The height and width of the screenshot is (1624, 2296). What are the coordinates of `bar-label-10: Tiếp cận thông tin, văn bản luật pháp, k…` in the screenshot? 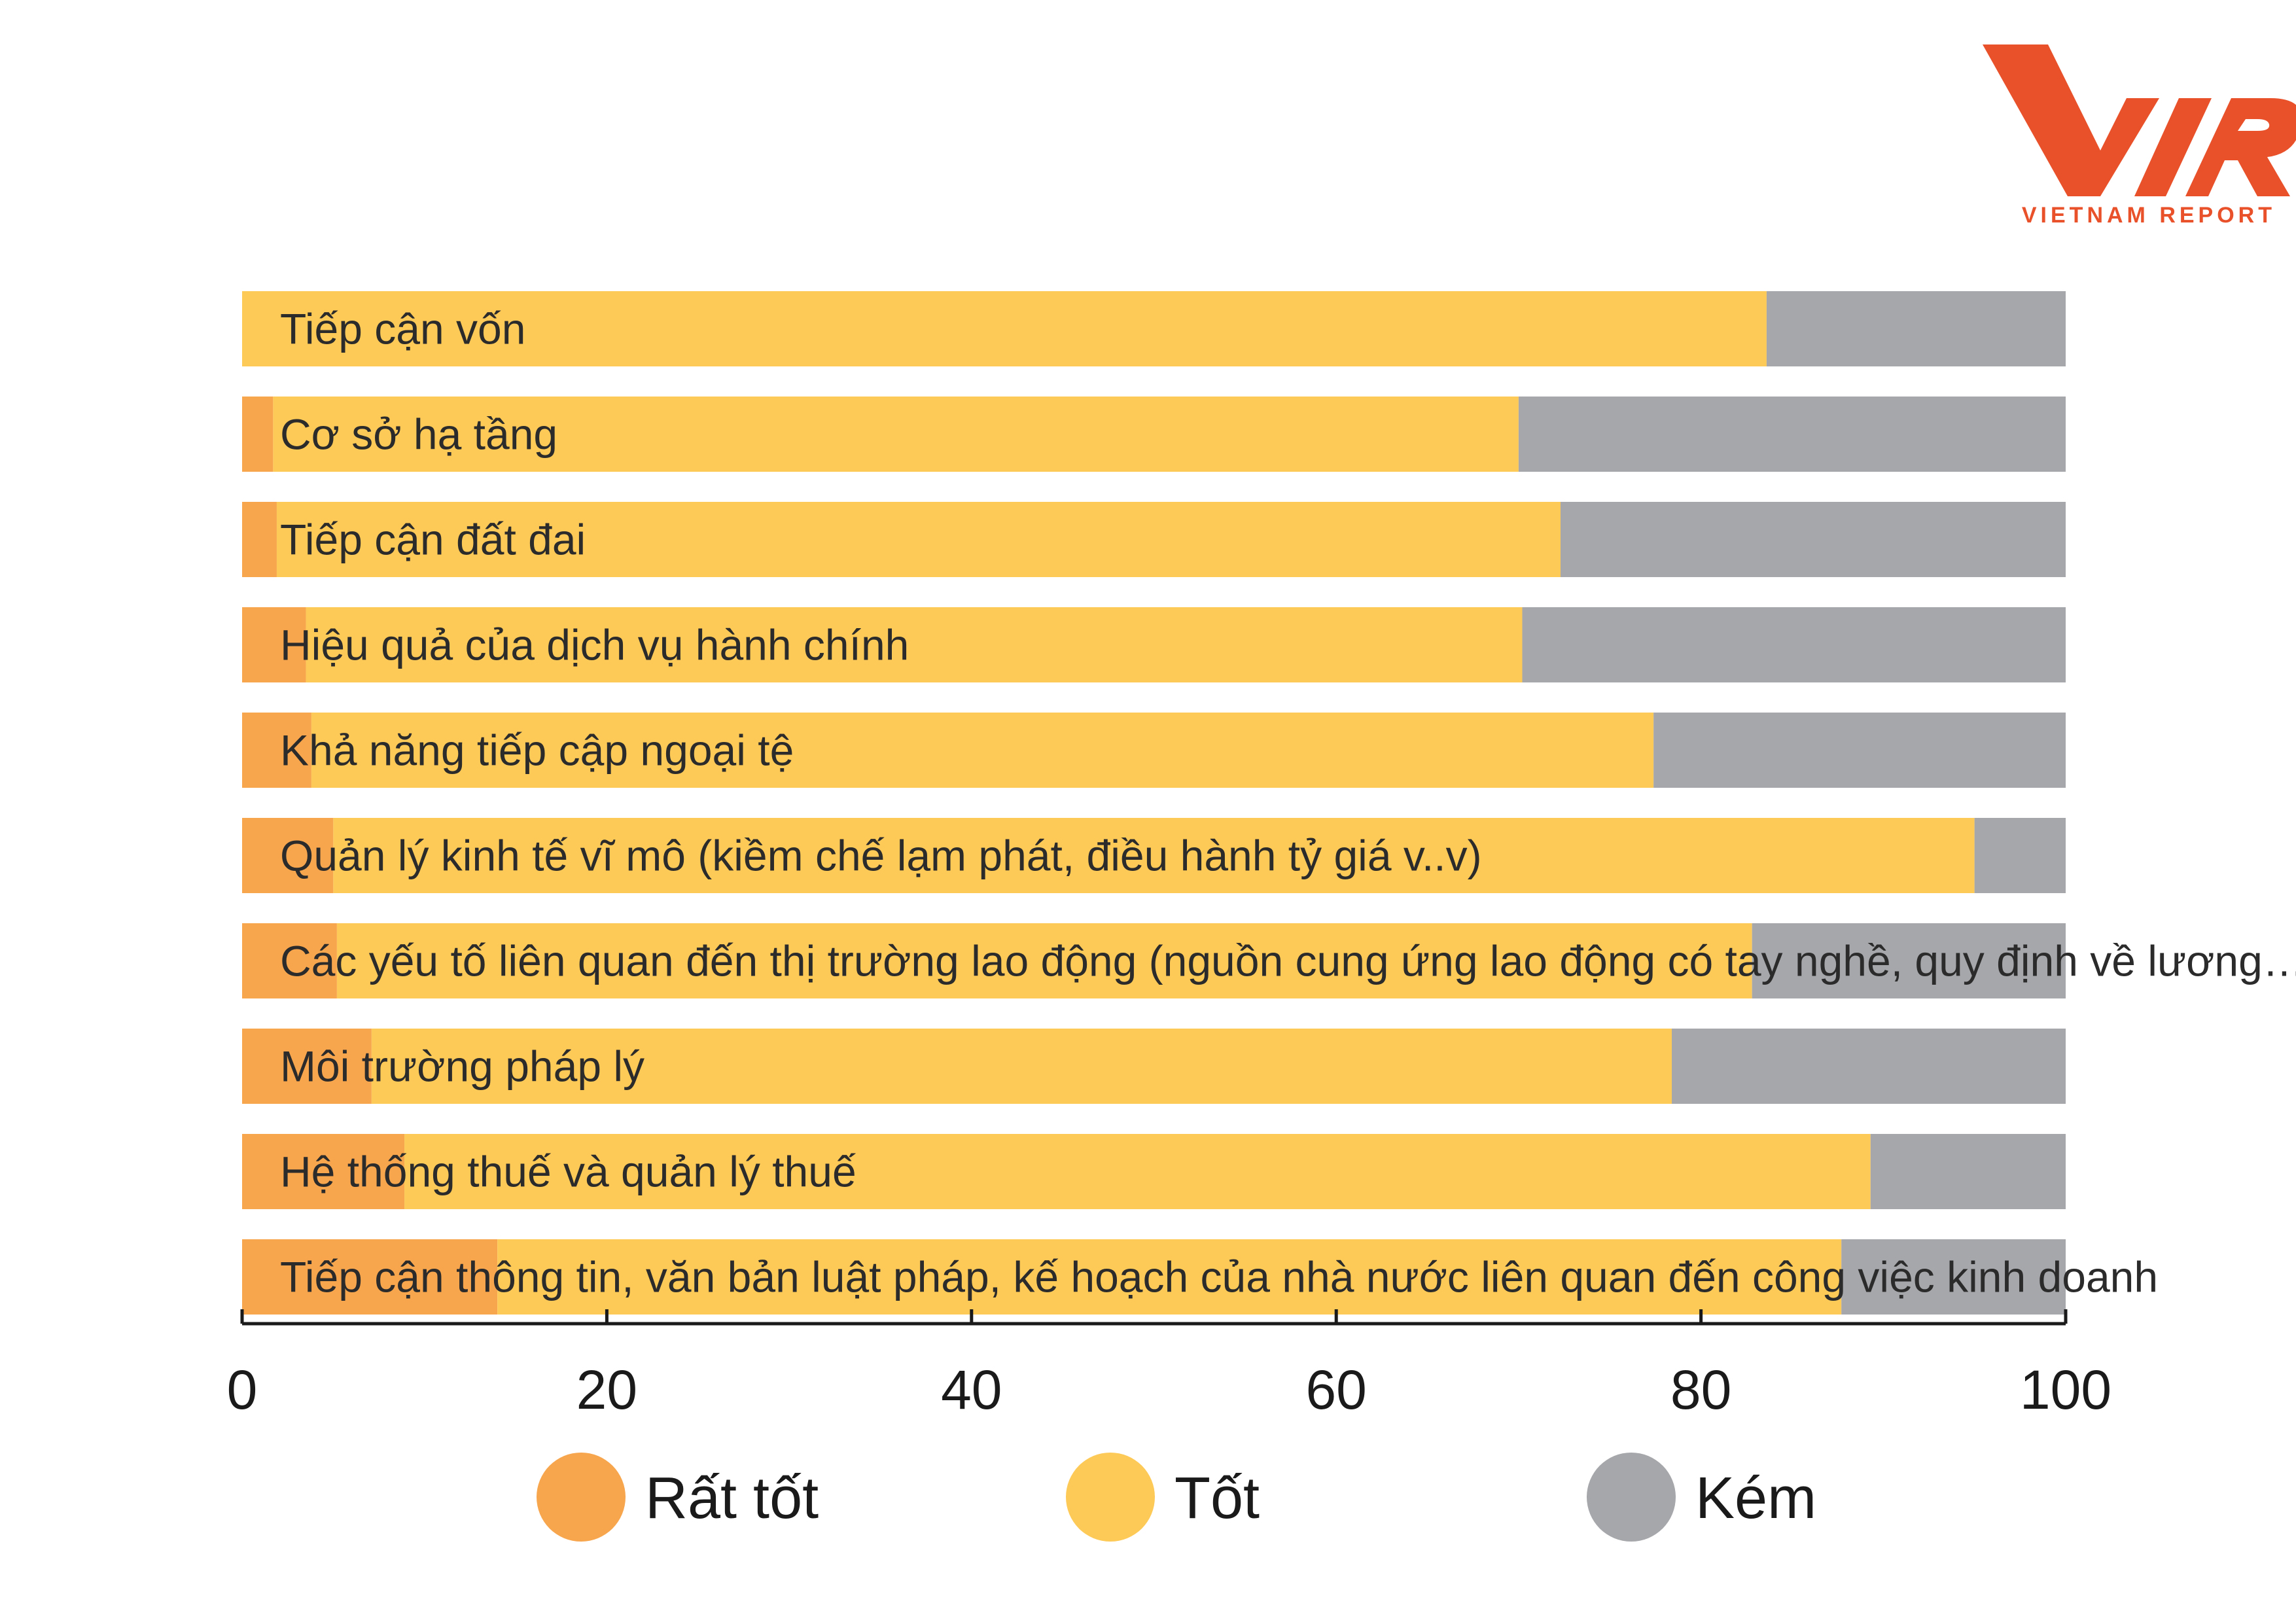 It's located at (1219, 1277).